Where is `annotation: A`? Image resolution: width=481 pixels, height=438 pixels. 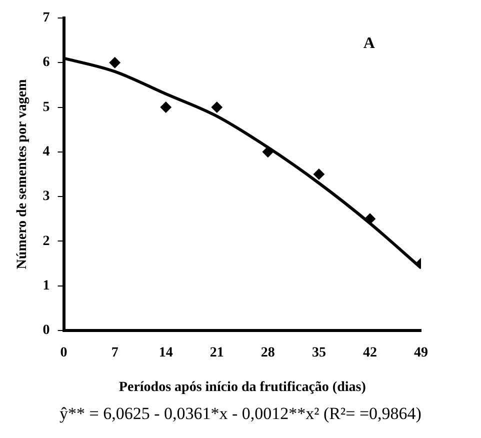 annotation: A is located at coordinates (369, 43).